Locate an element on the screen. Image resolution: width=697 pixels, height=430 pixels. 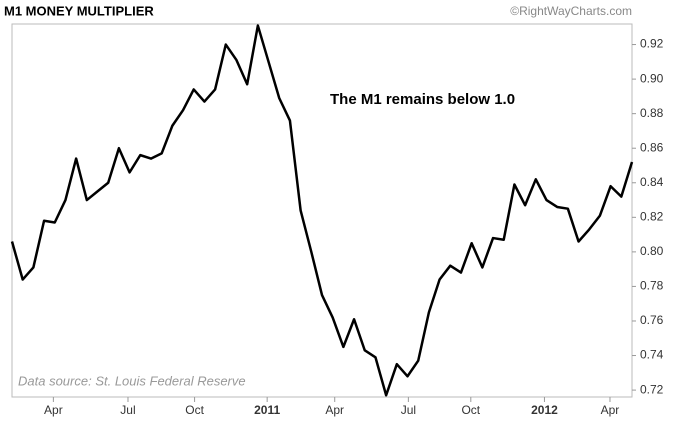
y-tick-label: 0.86 is located at coordinates (652, 147).